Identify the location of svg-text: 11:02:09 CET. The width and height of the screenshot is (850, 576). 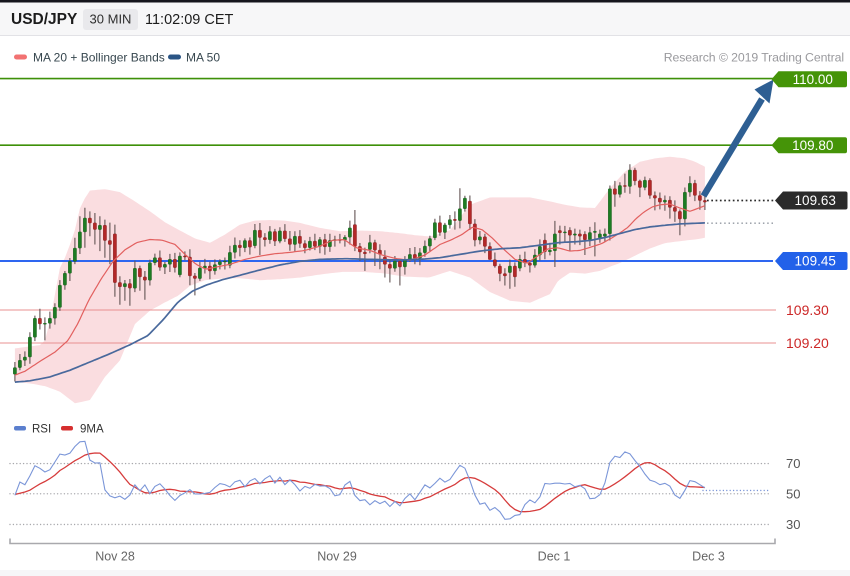
(189, 20).